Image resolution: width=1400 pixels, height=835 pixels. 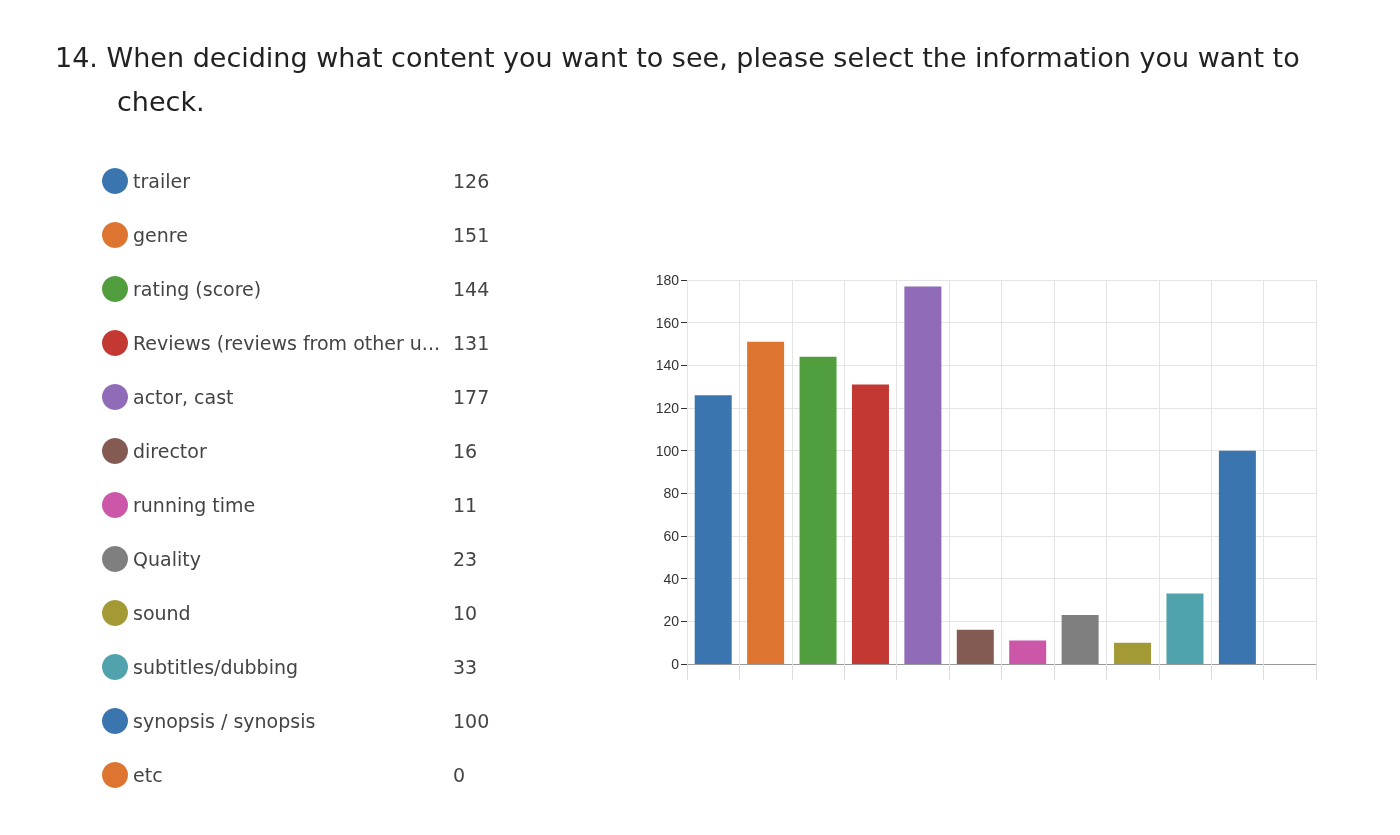 I want to click on text: 151, so click(x=471, y=235).